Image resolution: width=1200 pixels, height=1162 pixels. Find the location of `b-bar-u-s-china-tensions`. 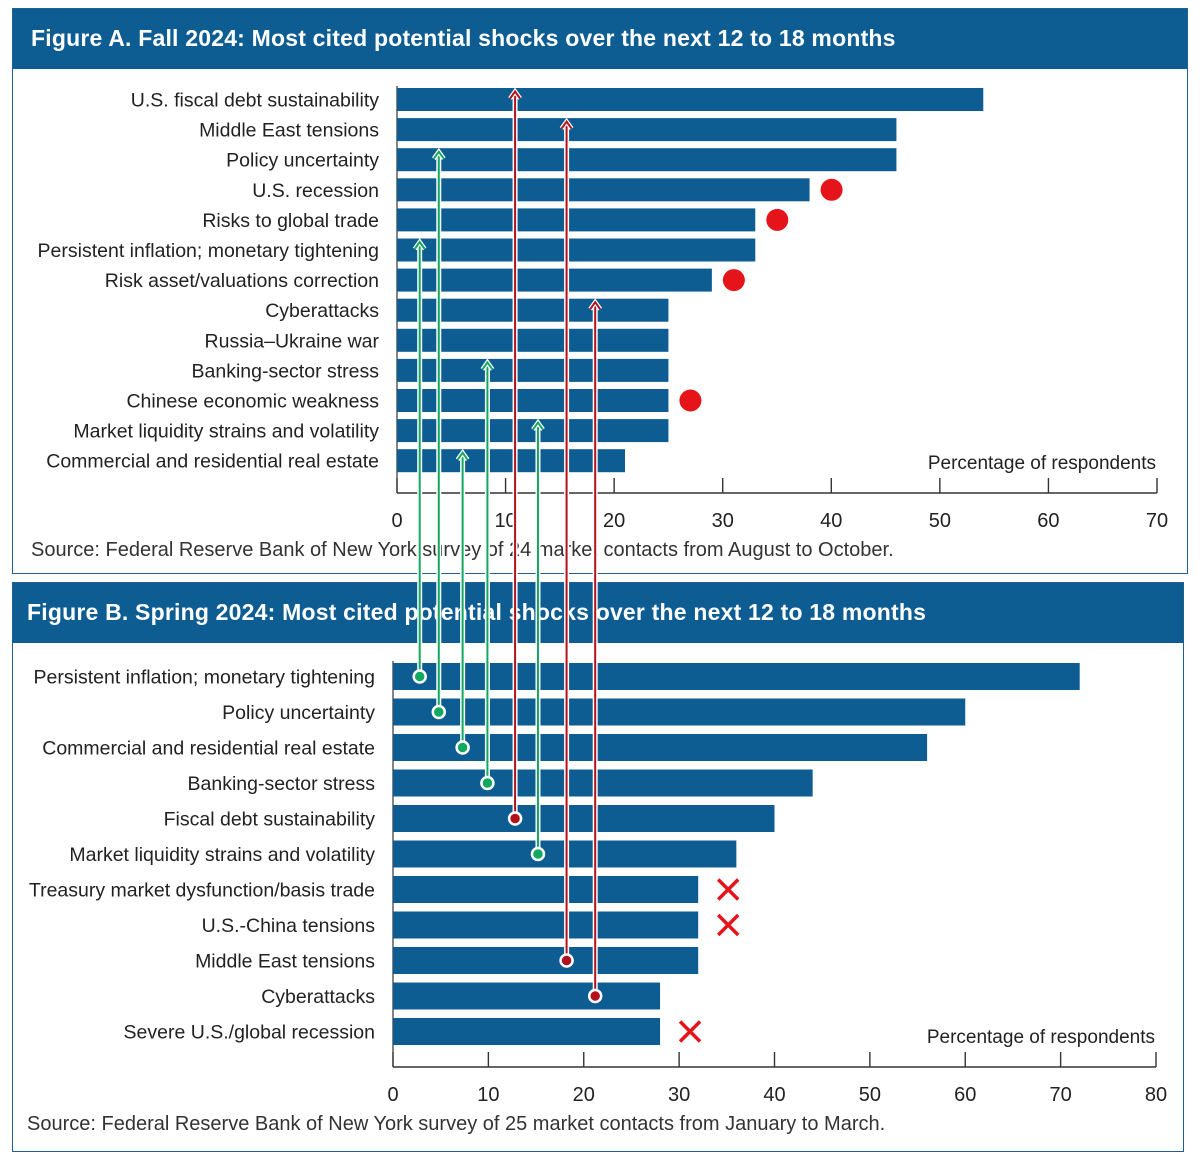

b-bar-u-s-china-tensions is located at coordinates (546, 925).